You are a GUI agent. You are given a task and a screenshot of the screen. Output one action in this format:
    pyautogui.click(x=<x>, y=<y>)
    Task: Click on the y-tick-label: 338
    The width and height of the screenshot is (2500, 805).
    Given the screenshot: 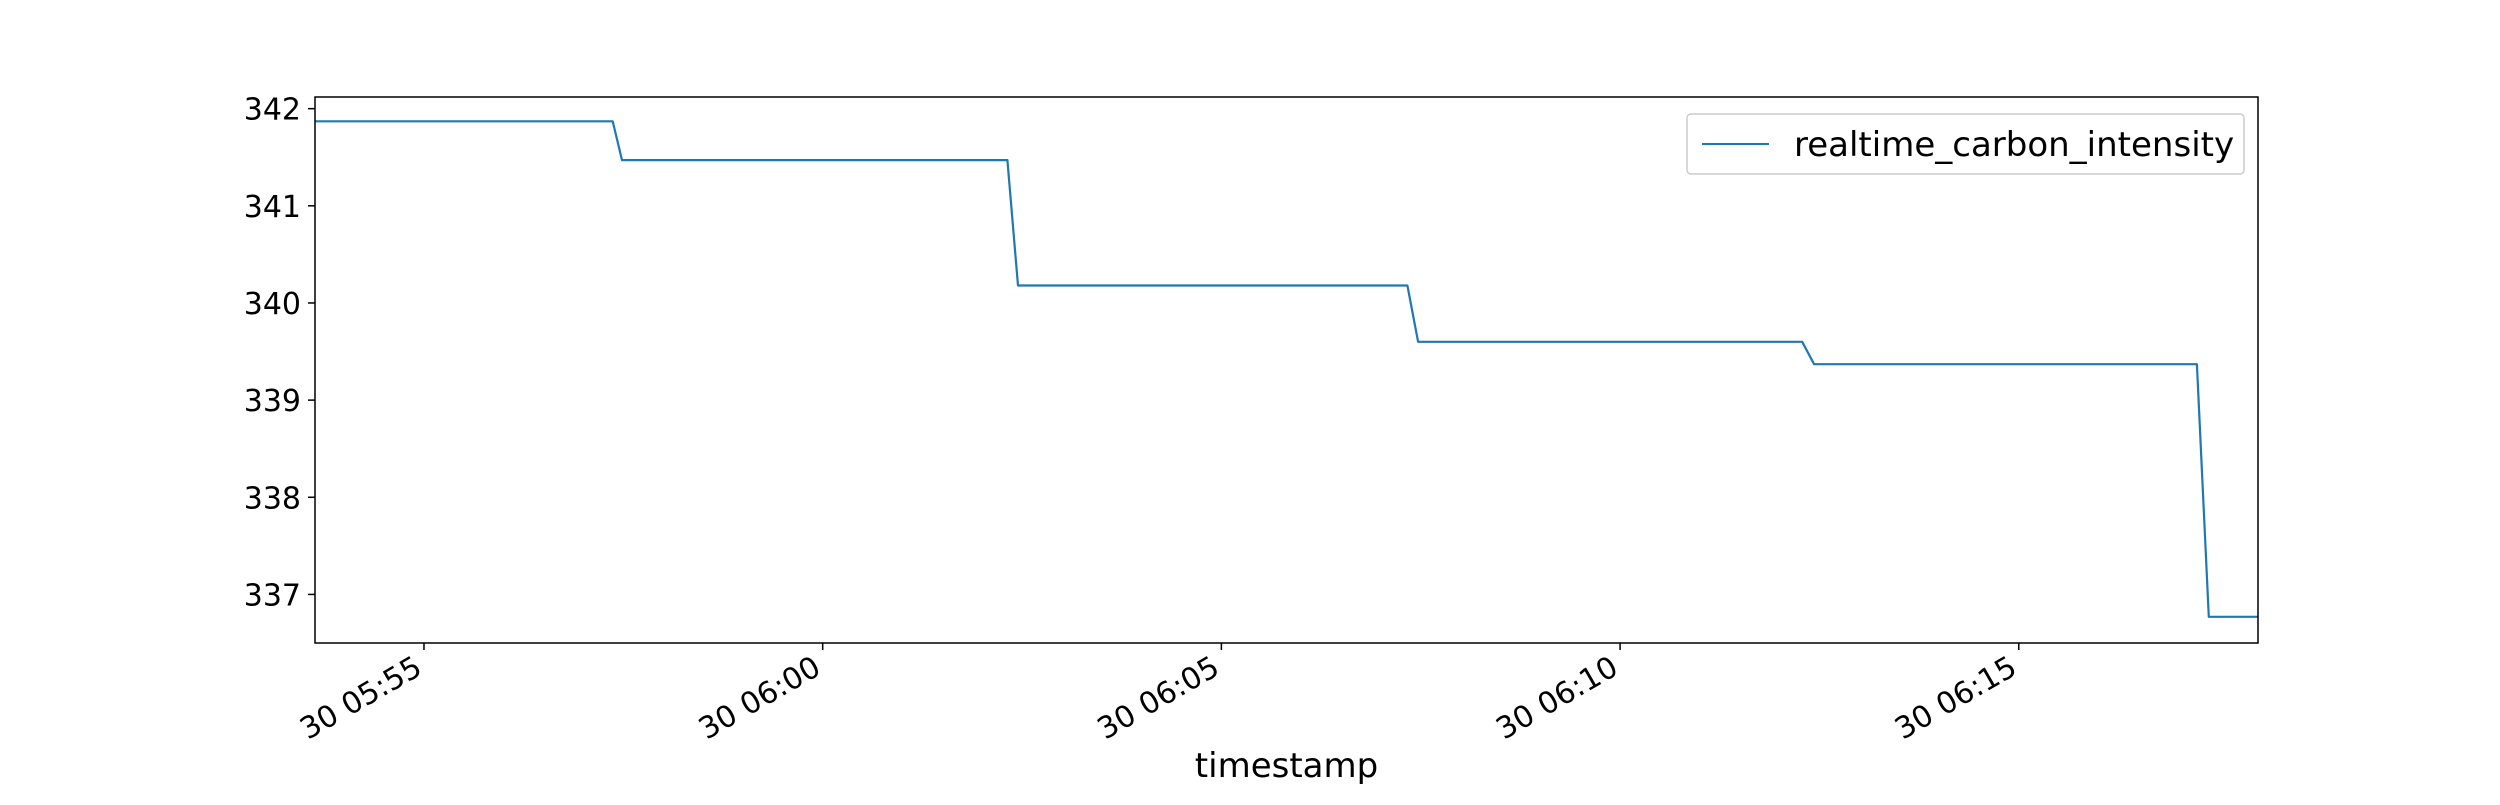 What is the action you would take?
    pyautogui.click(x=272, y=498)
    